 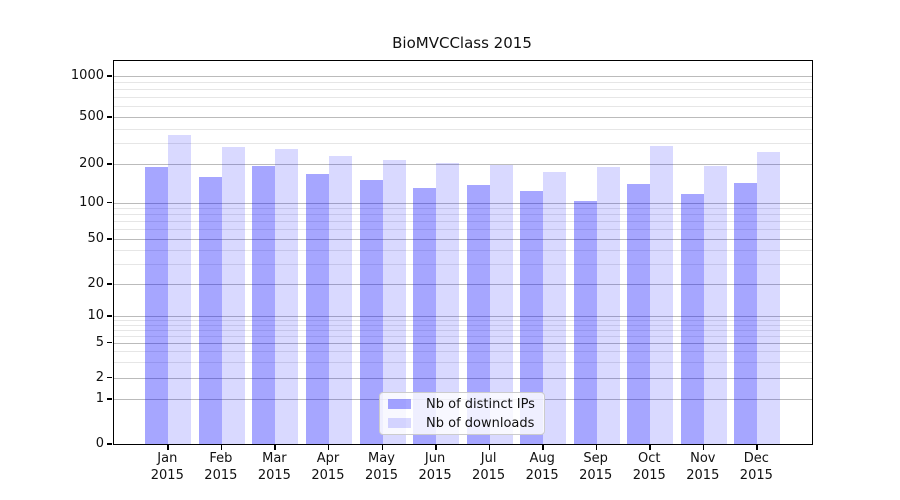 What do you see at coordinates (95, 238) in the screenshot?
I see `y-tick-label: 50` at bounding box center [95, 238].